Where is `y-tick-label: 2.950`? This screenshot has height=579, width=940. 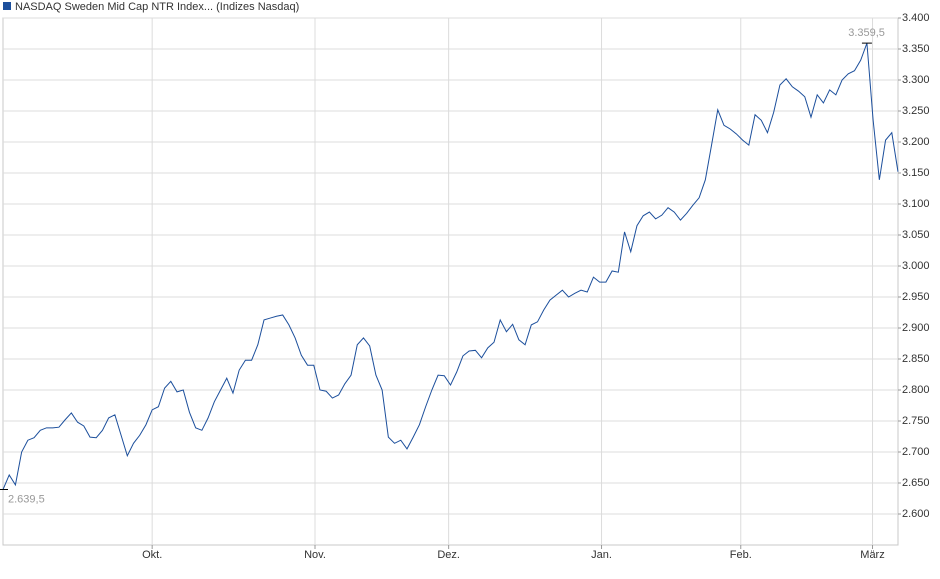 y-tick-label: 2.950 is located at coordinates (916, 297).